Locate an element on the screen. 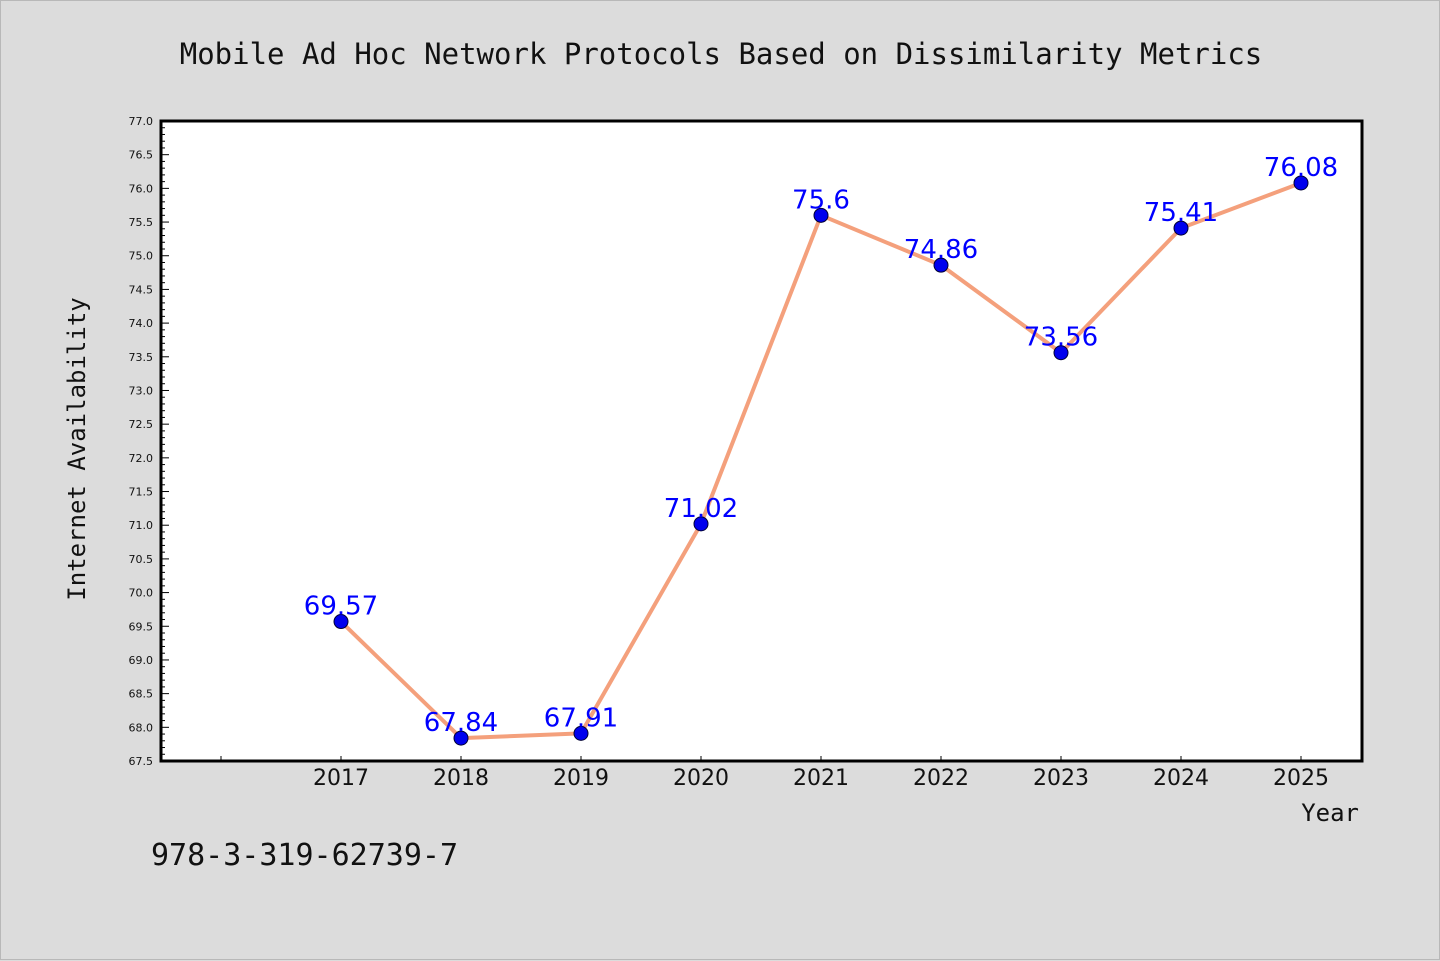  x-tick-label: 2022 is located at coordinates (941, 778).